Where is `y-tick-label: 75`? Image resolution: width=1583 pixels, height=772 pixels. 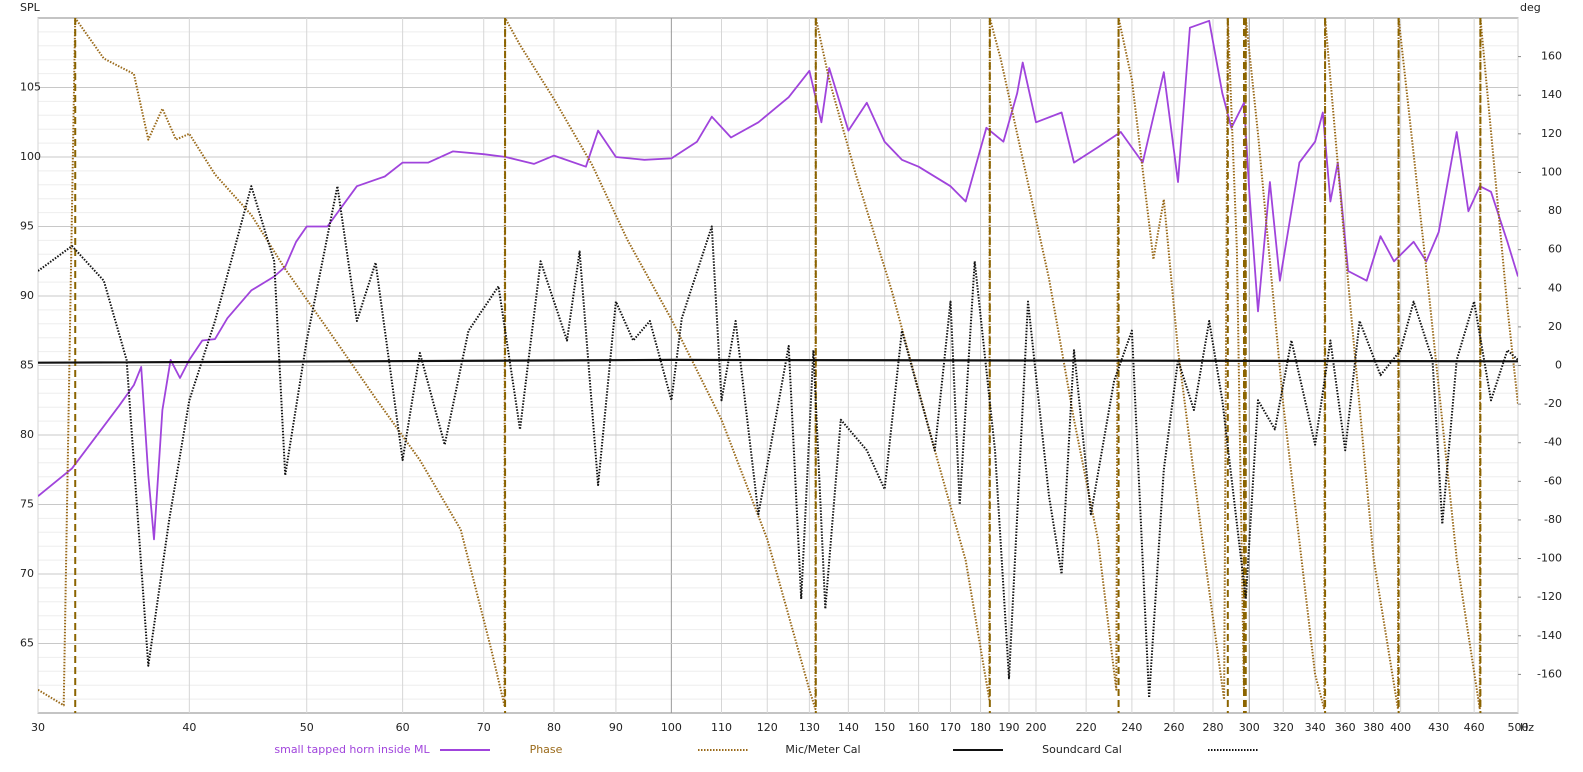
y-tick-label: 75 is located at coordinates (27, 504).